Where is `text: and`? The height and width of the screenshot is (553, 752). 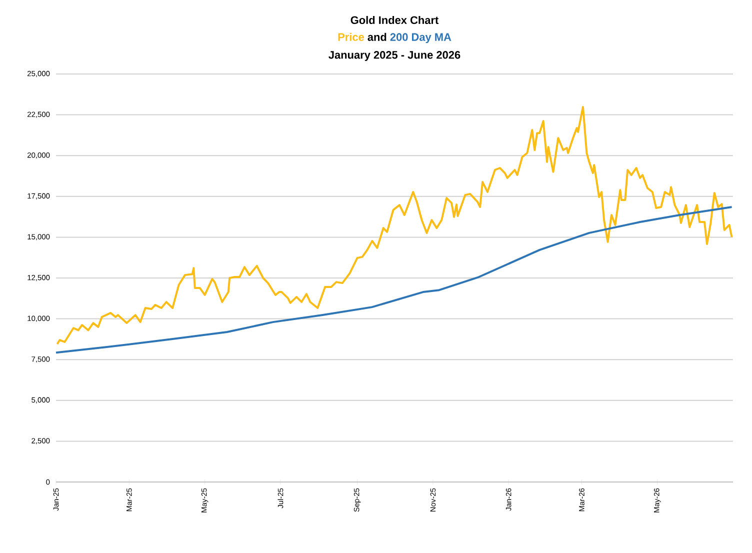
text: and is located at coordinates (377, 36).